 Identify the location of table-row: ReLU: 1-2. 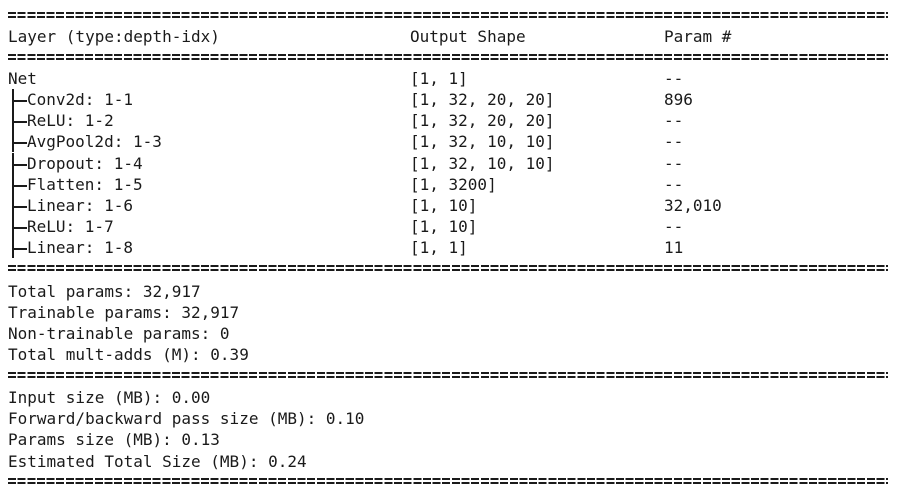
(61, 120).